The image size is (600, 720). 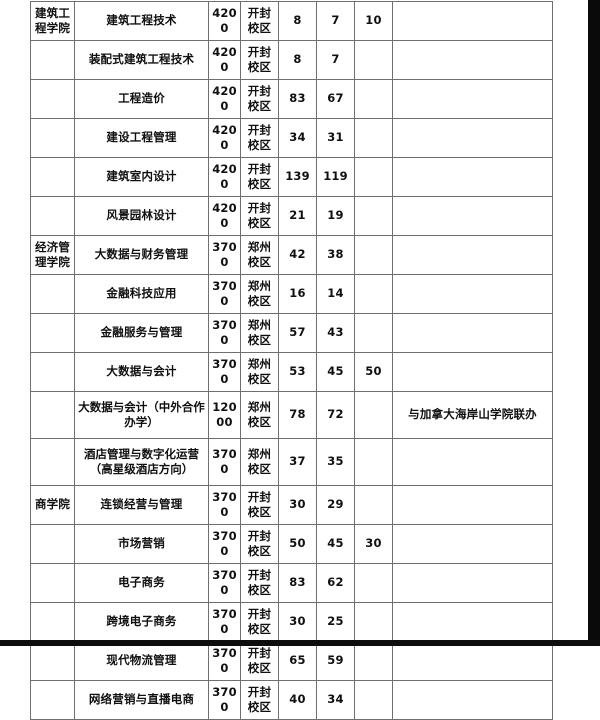 What do you see at coordinates (373, 544) in the screenshot?
I see `cell-extra-count: 30` at bounding box center [373, 544].